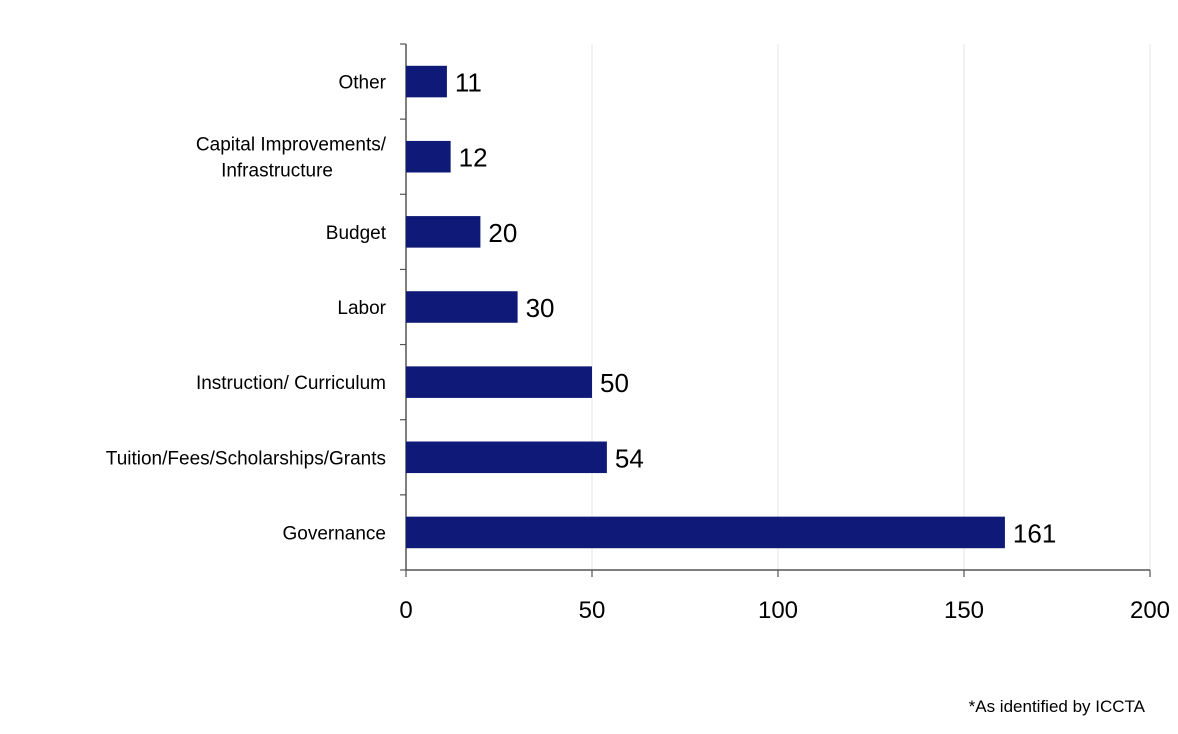 Image resolution: width=1178 pixels, height=734 pixels. I want to click on category-label-line: Capital Improvements/, so click(291, 145).